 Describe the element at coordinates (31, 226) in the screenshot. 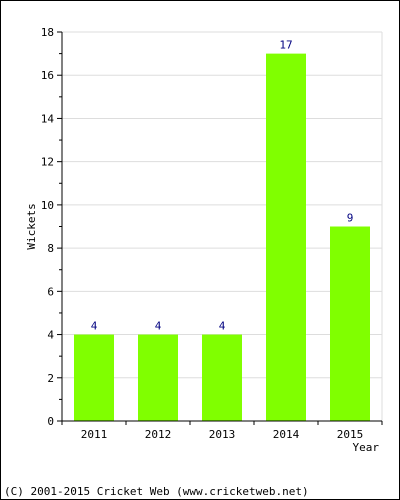

I see `y-axis-label: Wickets` at that location.